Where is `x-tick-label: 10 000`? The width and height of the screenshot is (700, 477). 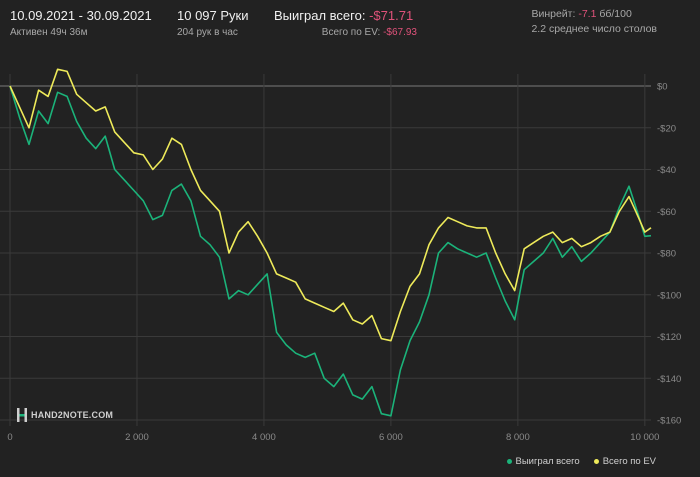
x-tick-label: 10 000 is located at coordinates (644, 437).